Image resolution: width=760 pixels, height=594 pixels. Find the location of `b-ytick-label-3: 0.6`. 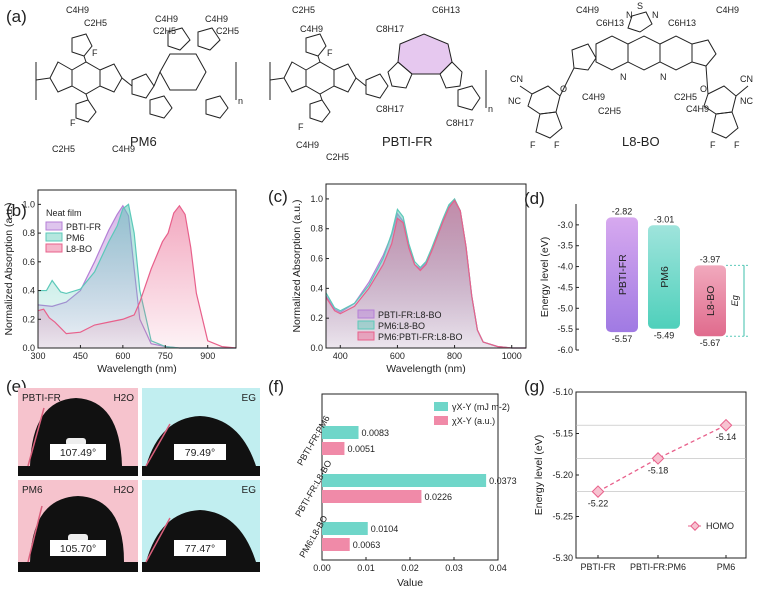

b-ytick-label-3: 0.6 is located at coordinates (28, 262).